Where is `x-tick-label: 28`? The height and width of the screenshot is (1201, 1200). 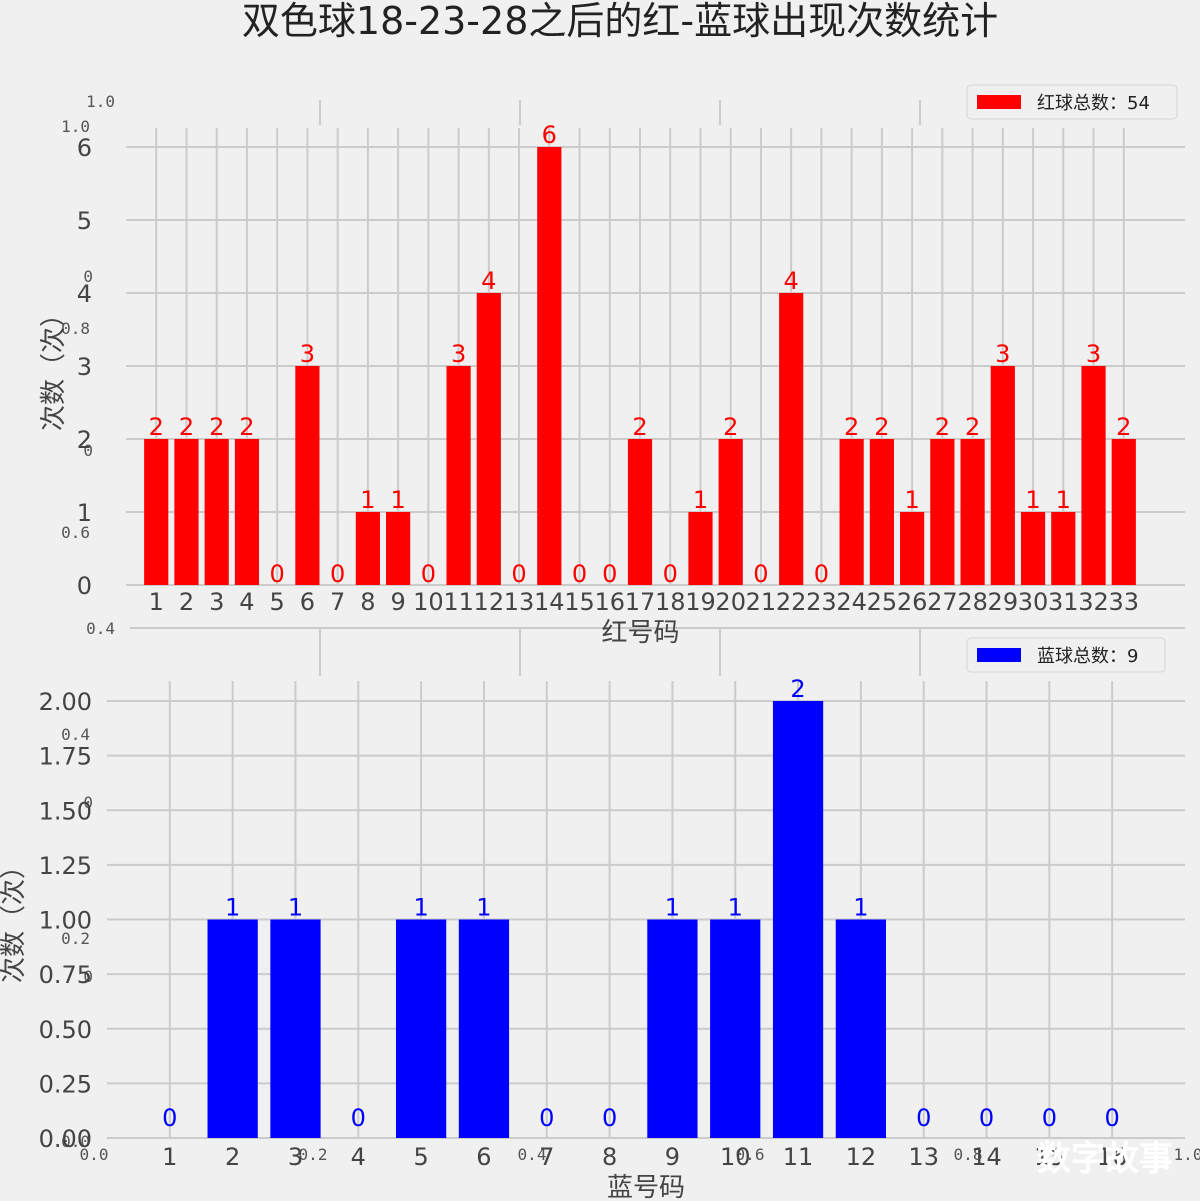
x-tick-label: 28 is located at coordinates (972, 602).